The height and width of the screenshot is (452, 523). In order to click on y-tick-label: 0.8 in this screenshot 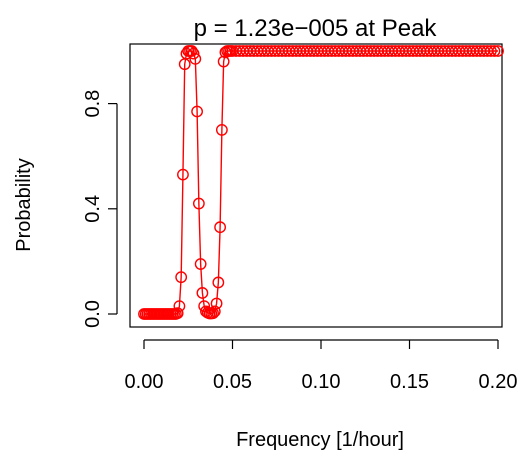, I will do `click(93, 104)`.